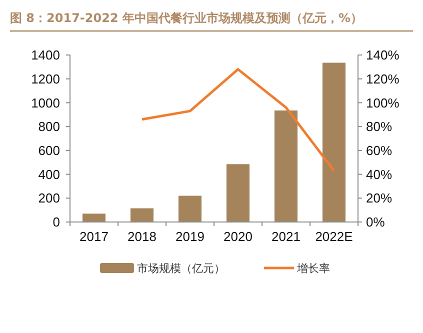 The height and width of the screenshot is (333, 423). I want to click on y-tick-label: 0, so click(56, 222).